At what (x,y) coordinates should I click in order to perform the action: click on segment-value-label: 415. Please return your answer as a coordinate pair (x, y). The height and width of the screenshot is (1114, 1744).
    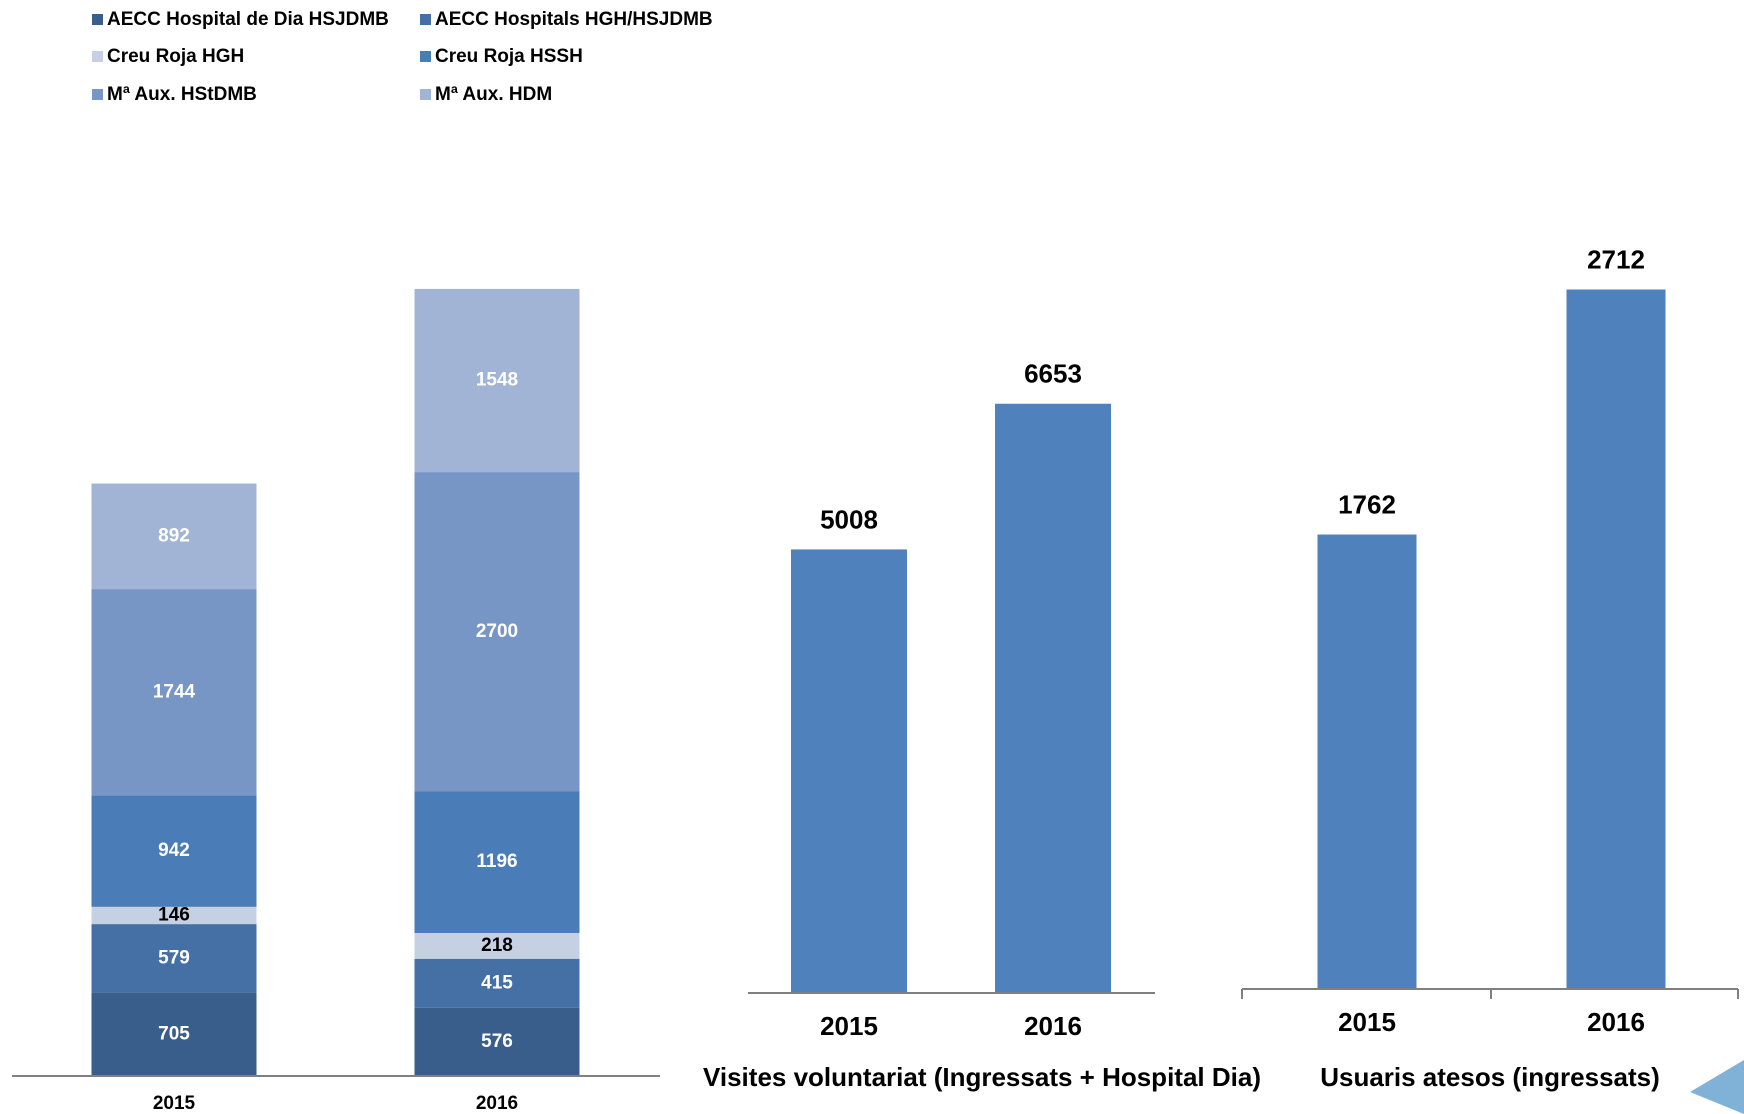
    Looking at the image, I should click on (497, 982).